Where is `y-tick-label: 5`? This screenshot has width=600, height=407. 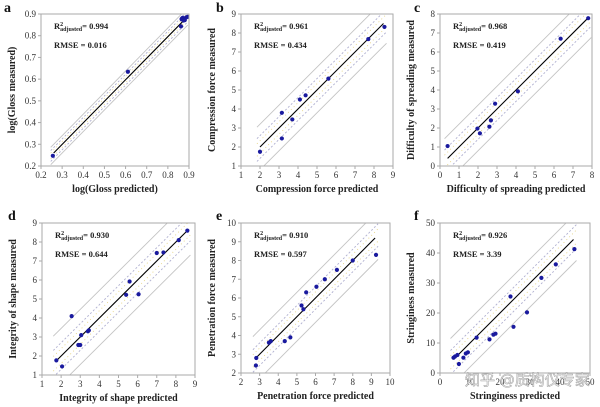
y-tick-label: 5 is located at coordinates (35, 299).